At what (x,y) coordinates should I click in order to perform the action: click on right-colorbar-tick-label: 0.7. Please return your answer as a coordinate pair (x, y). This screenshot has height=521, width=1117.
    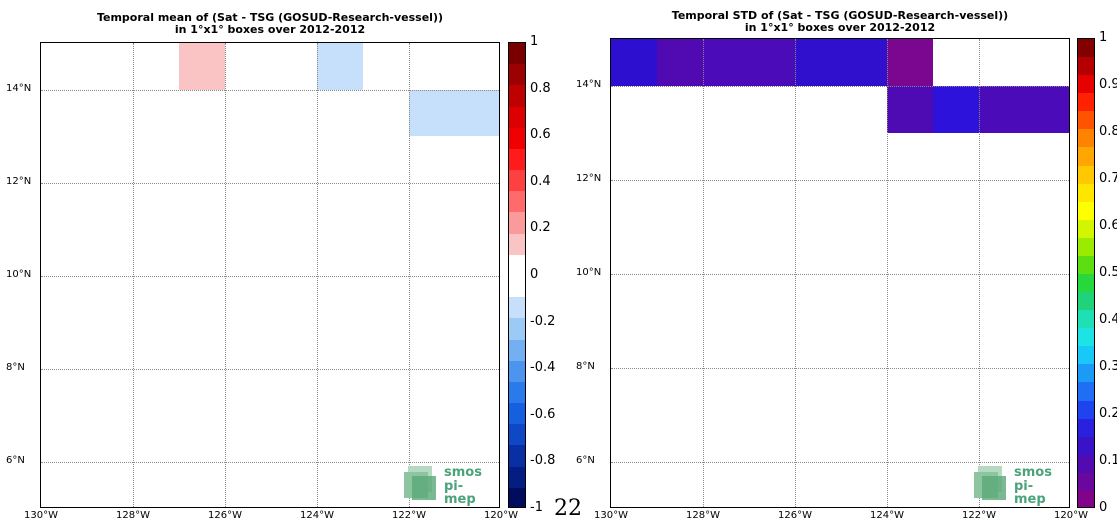
    Looking at the image, I should click on (1108, 178).